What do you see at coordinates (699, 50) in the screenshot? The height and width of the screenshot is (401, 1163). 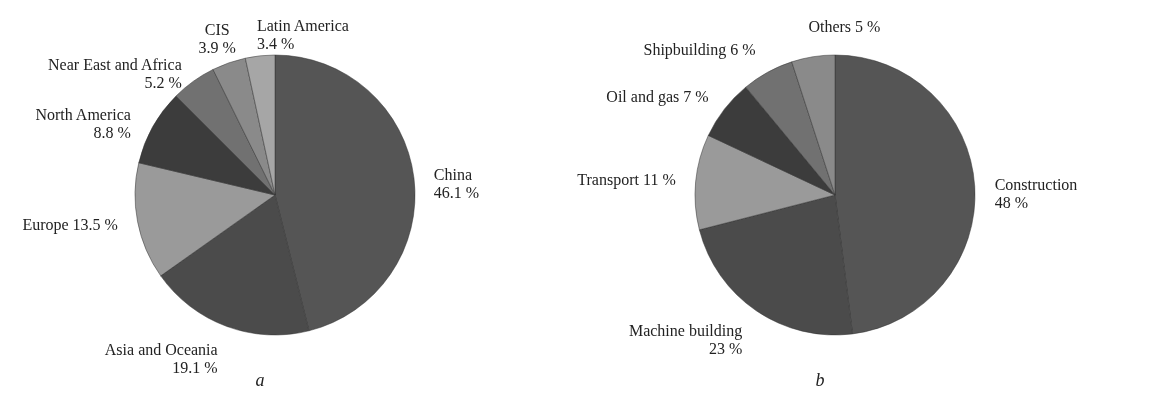 I see `slice-label: Shipbuilding 6 %` at bounding box center [699, 50].